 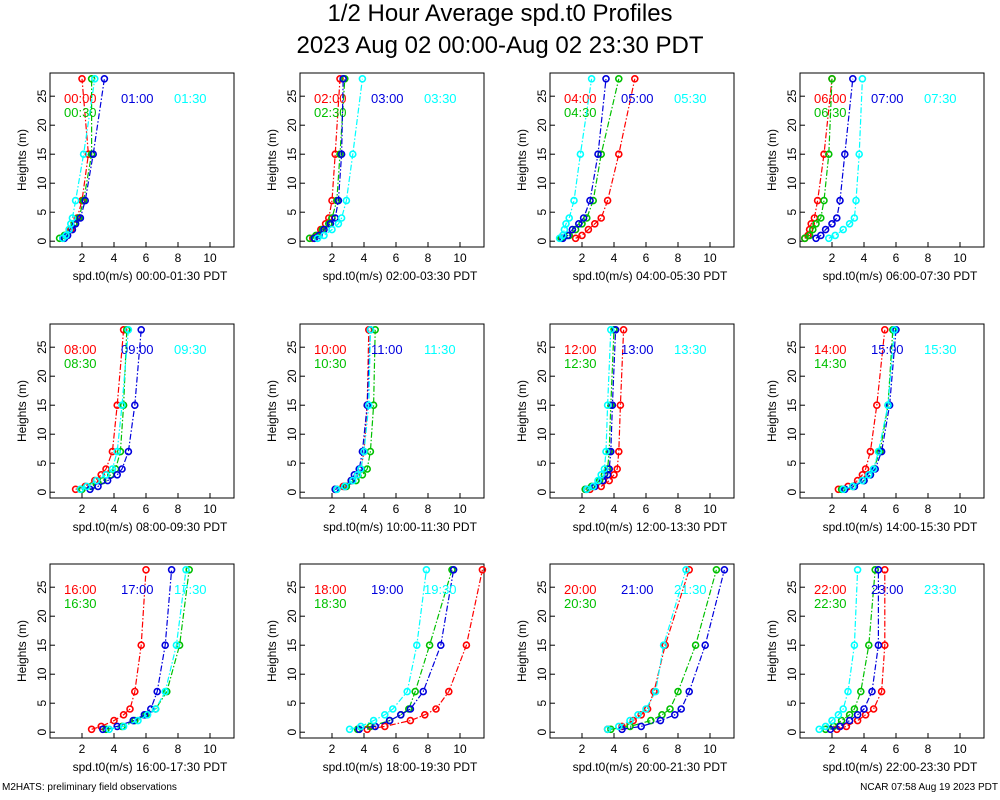 I want to click on x-axis-label: spd.t0(m/s) 10:00-11:30 PDT, so click(x=400, y=527).